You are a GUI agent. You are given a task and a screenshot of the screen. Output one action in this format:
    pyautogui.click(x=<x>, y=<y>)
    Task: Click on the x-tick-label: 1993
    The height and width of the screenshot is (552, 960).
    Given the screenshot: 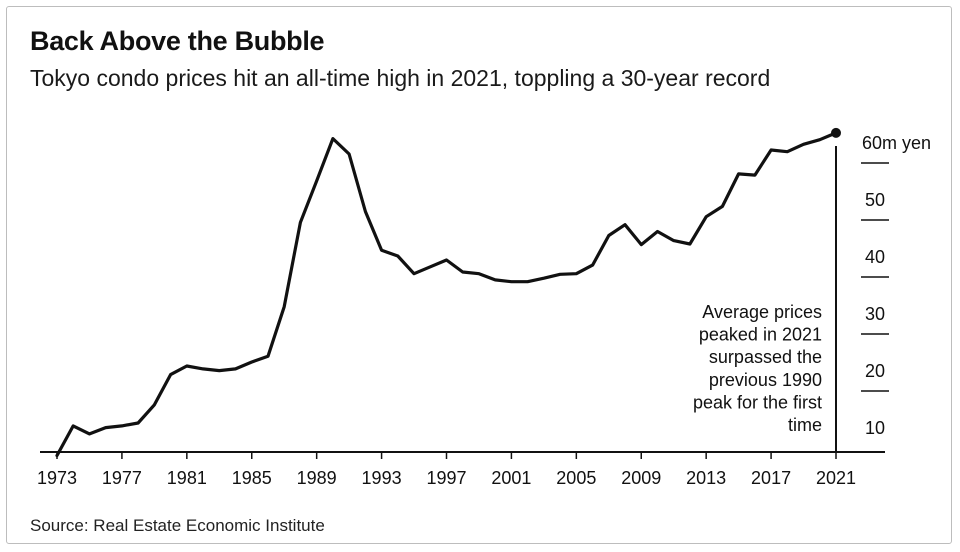 What is the action you would take?
    pyautogui.click(x=382, y=478)
    